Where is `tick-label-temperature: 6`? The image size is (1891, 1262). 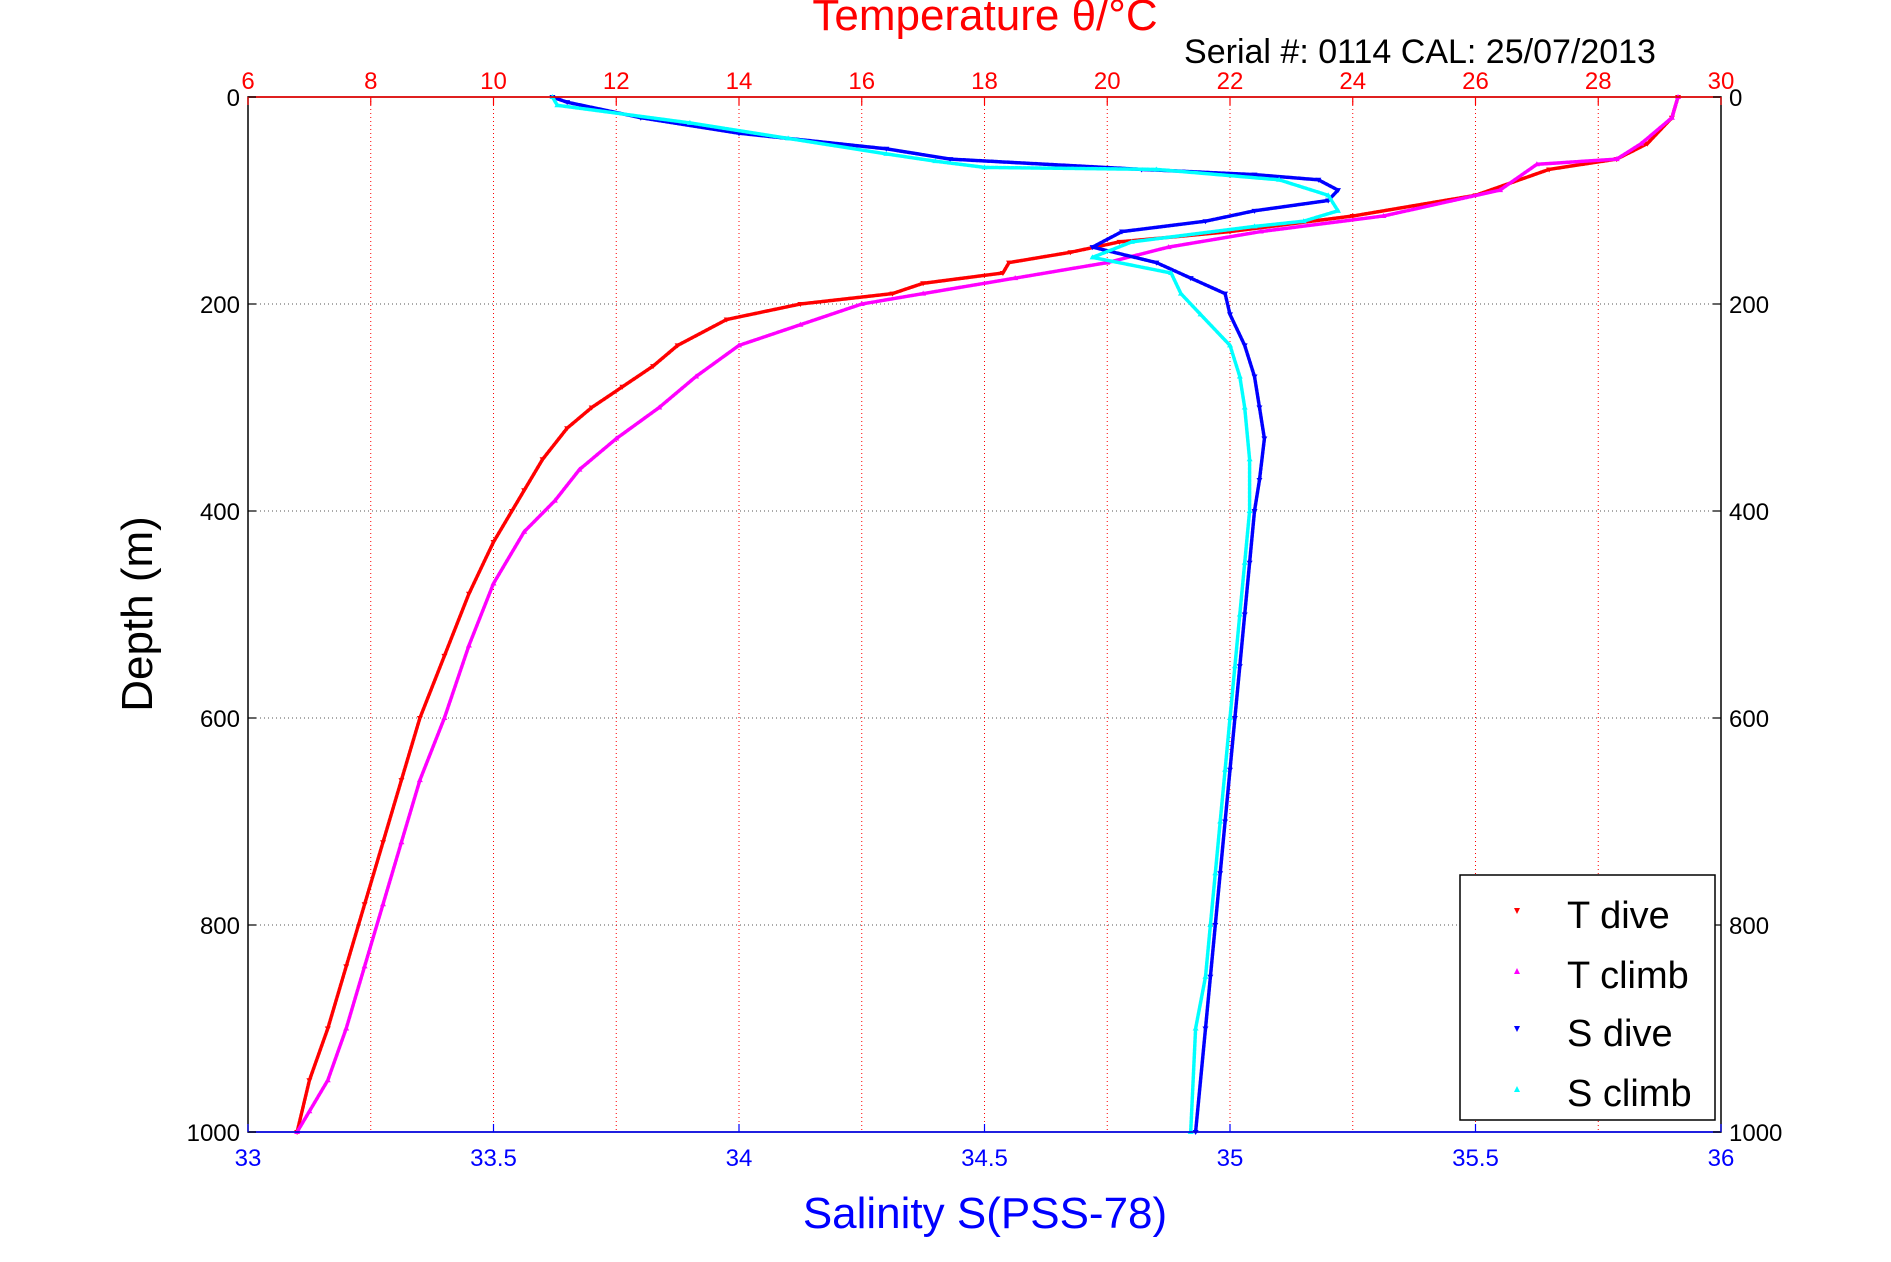
tick-label-temperature: 6 is located at coordinates (247, 81).